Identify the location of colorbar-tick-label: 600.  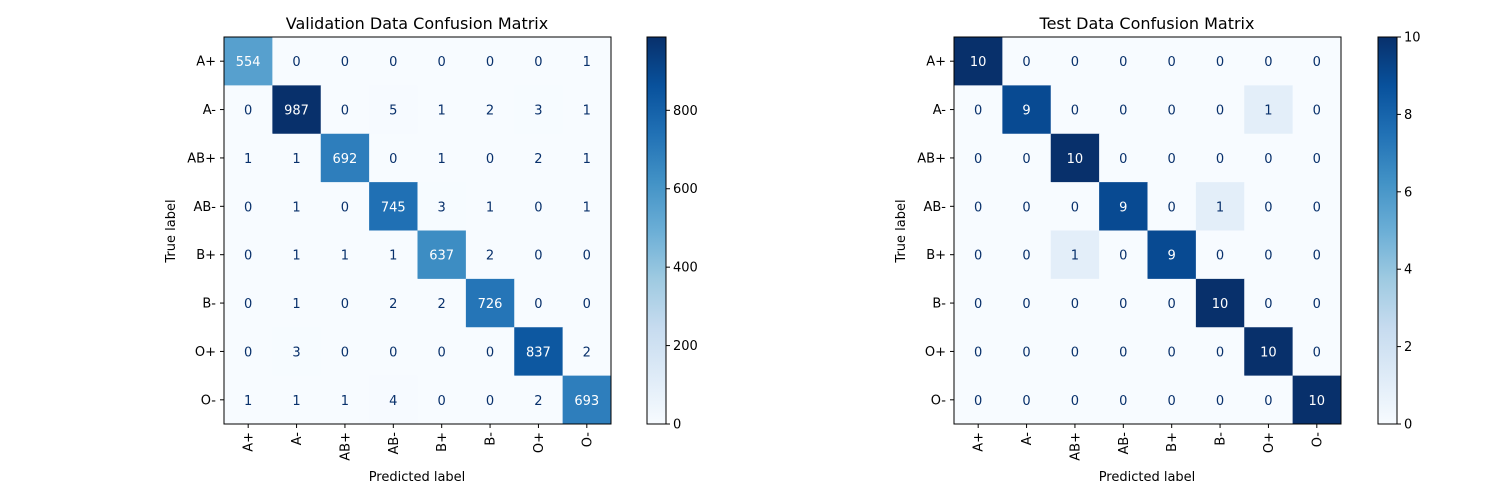
(685, 189).